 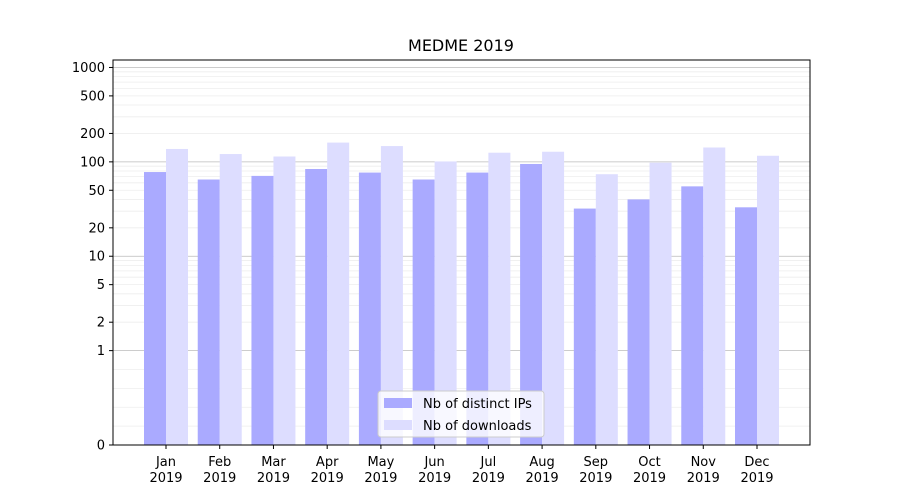 What do you see at coordinates (649, 462) in the screenshot?
I see `x-tick-label: Oct` at bounding box center [649, 462].